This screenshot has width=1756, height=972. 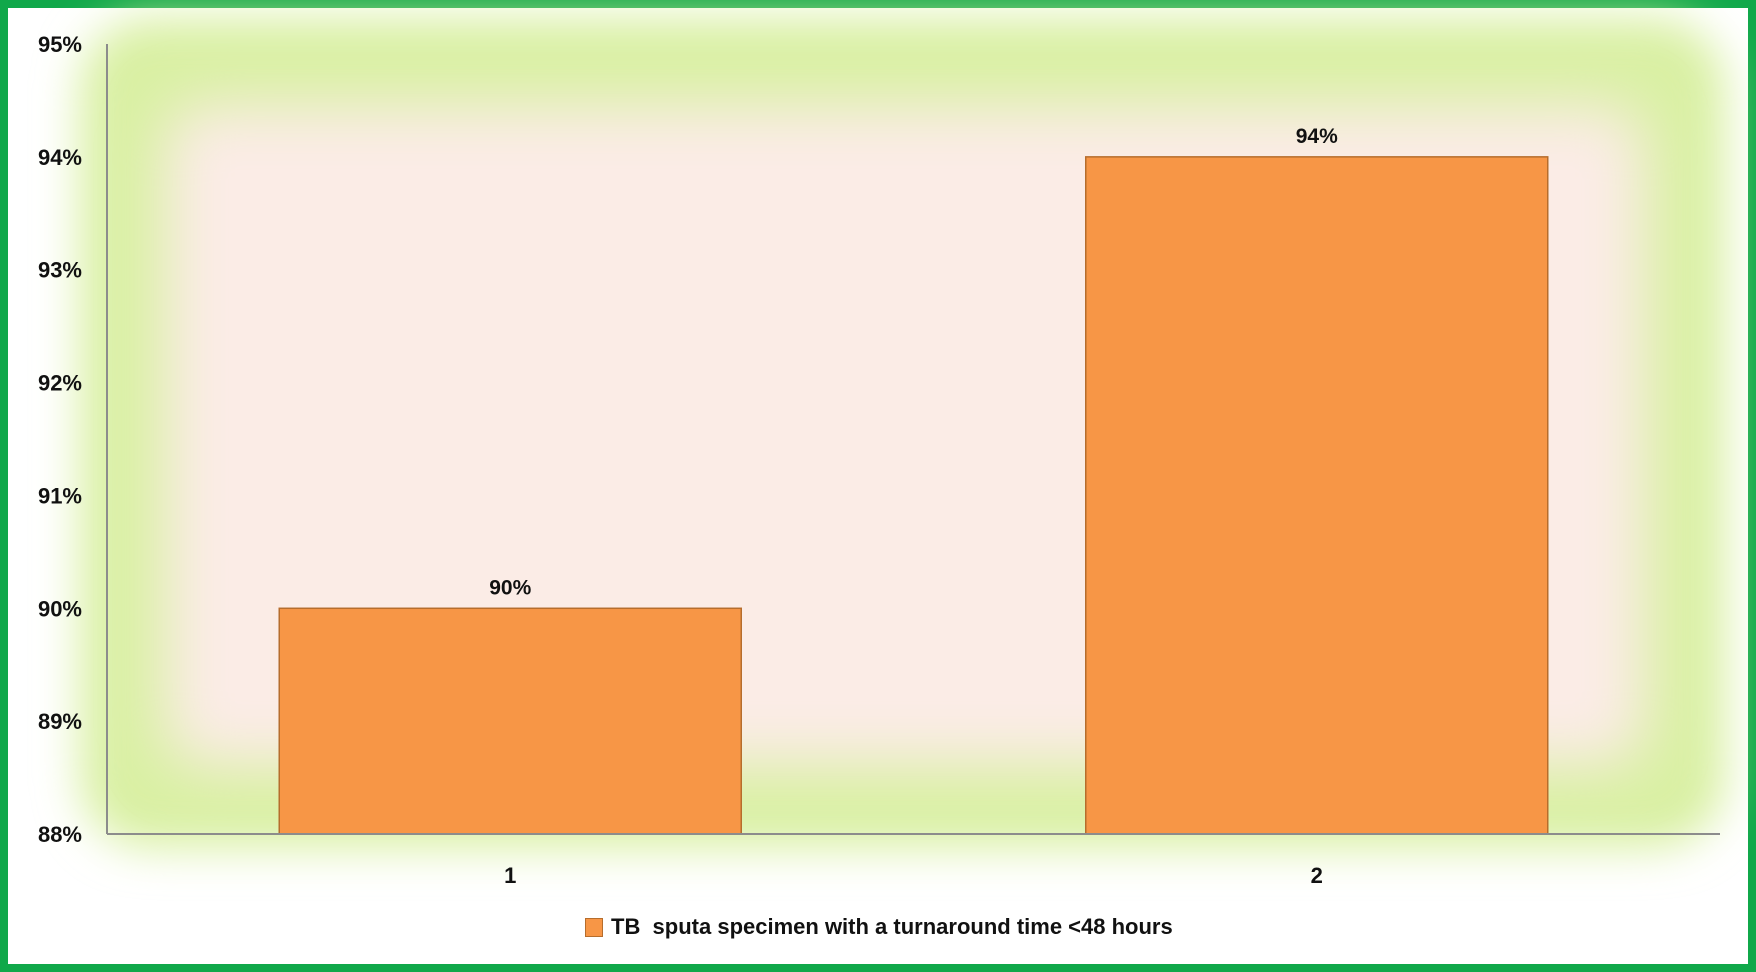 I want to click on y-tick-label: 88%, so click(x=60, y=834).